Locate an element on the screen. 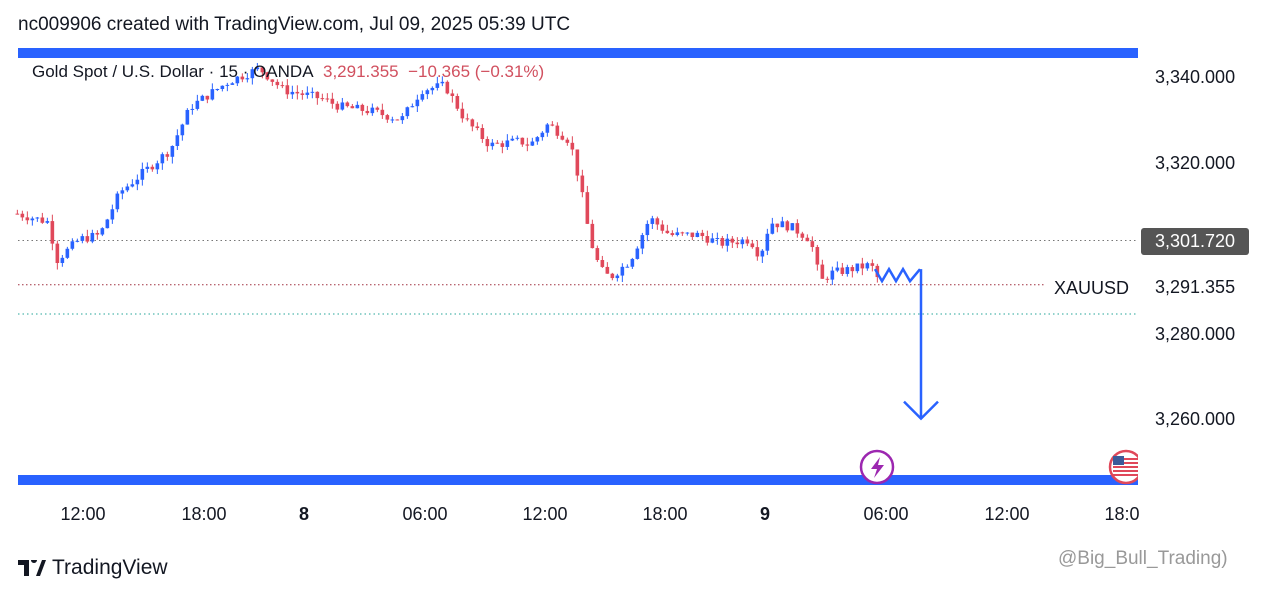 The width and height of the screenshot is (1280, 597). time-tick: 18:00 is located at coordinates (204, 514).